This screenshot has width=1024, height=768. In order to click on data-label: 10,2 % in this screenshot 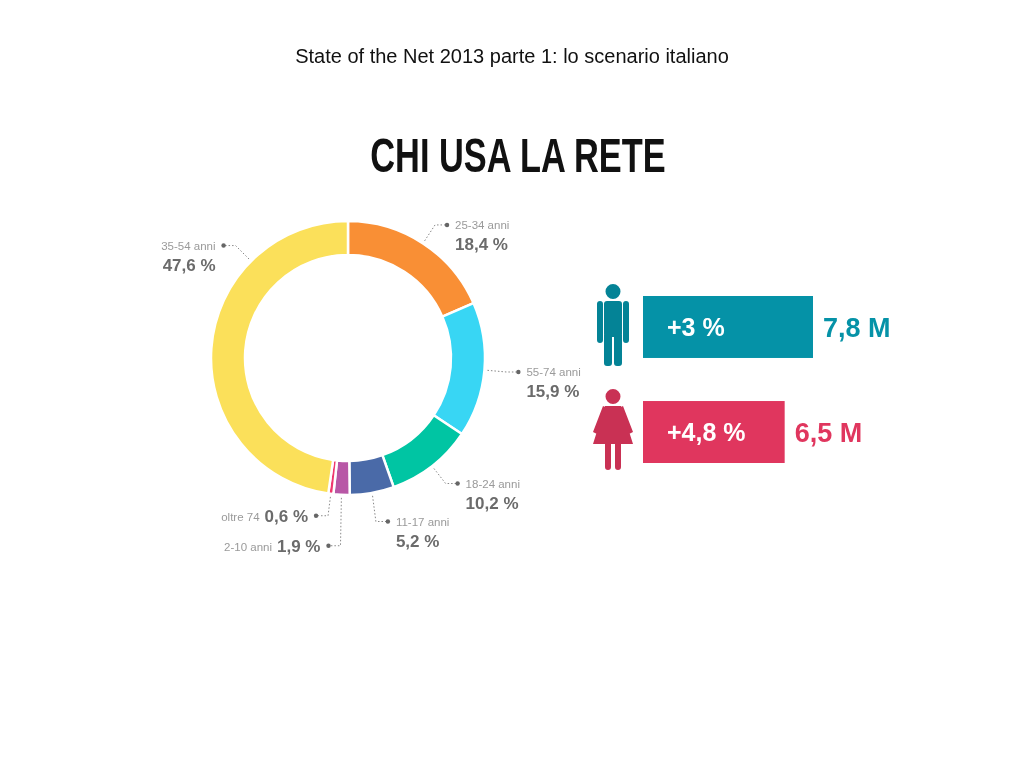, I will do `click(492, 503)`.